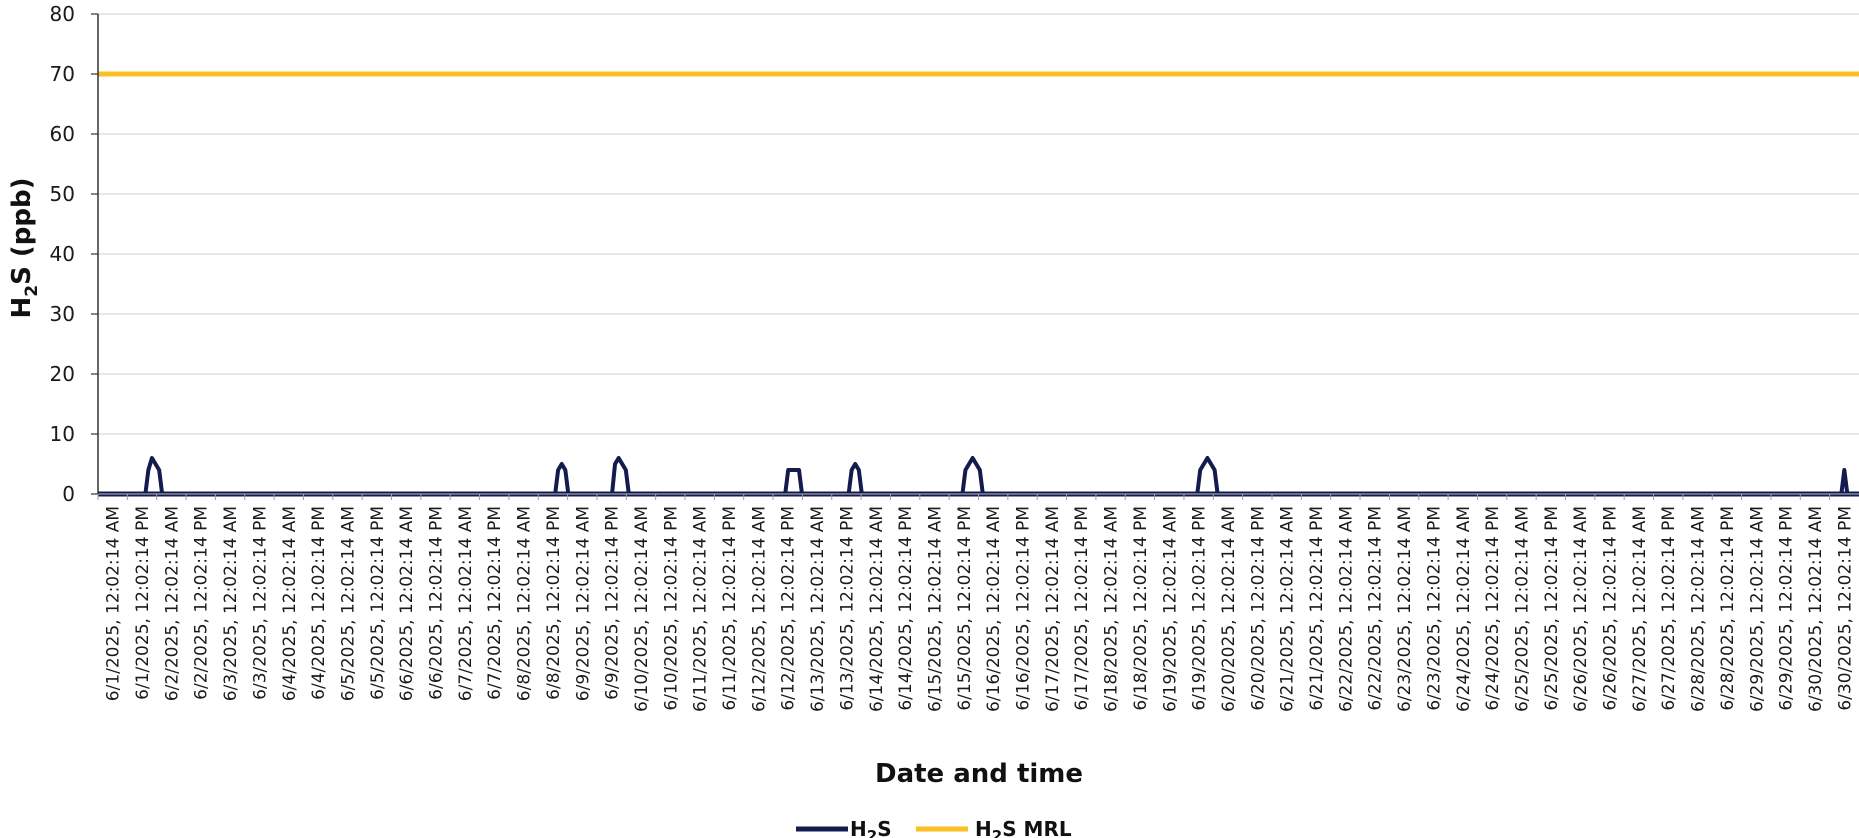  What do you see at coordinates (1640, 609) in the screenshot?
I see `x-tick-label: 6/27/2025, 12:02:14 AM` at bounding box center [1640, 609].